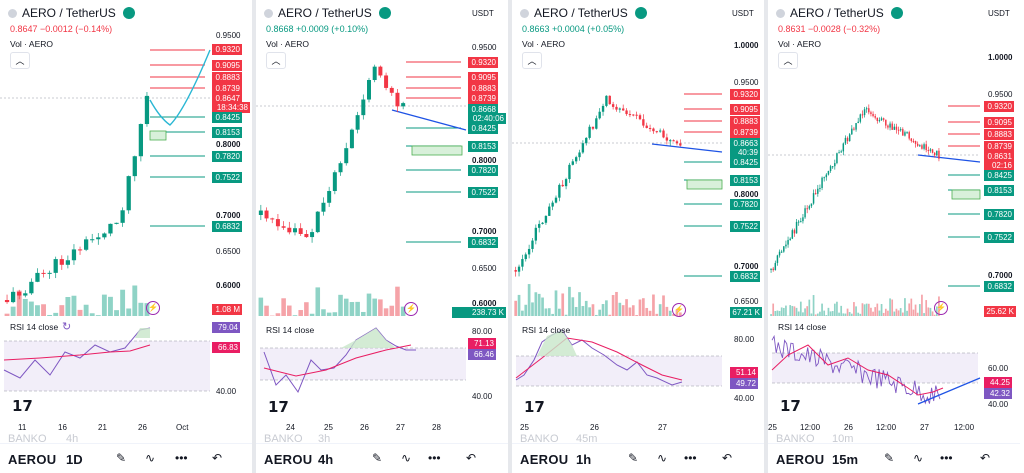 The image size is (1024, 473). I want to click on timeframe-button: 1h, so click(584, 459).